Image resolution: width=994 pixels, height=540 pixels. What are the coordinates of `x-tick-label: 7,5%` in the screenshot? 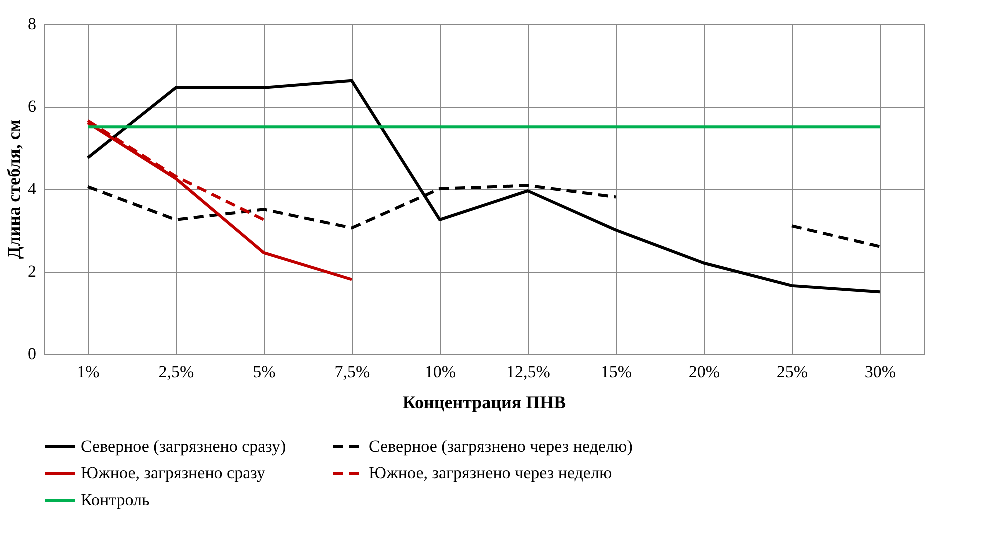 It's located at (352, 372).